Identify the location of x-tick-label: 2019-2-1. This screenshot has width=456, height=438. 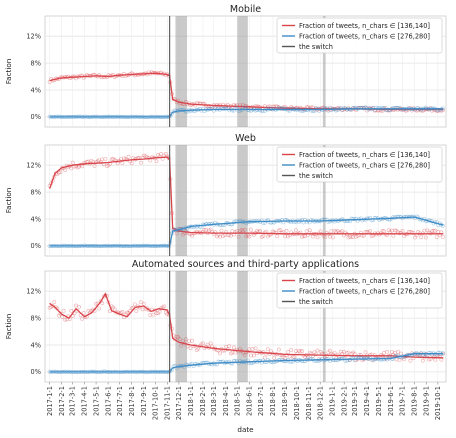
(344, 401).